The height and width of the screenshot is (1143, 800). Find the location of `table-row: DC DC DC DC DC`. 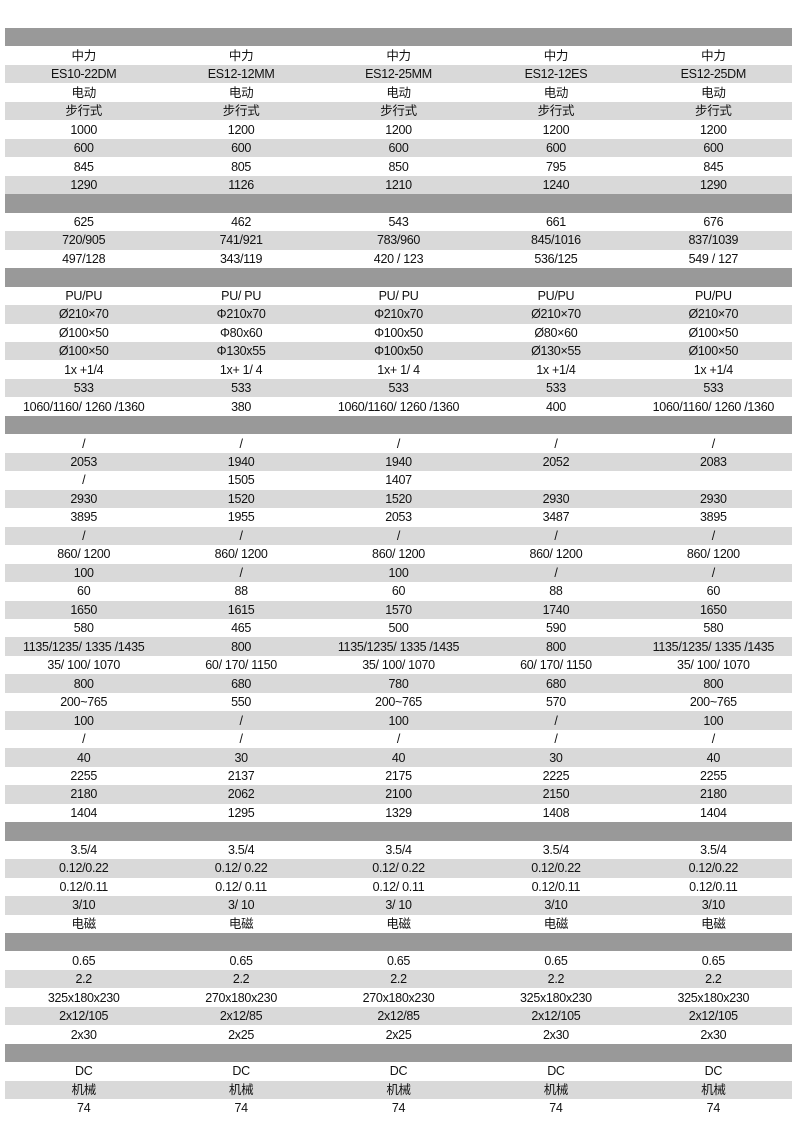

table-row: DC DC DC DC DC is located at coordinates (398, 1071).